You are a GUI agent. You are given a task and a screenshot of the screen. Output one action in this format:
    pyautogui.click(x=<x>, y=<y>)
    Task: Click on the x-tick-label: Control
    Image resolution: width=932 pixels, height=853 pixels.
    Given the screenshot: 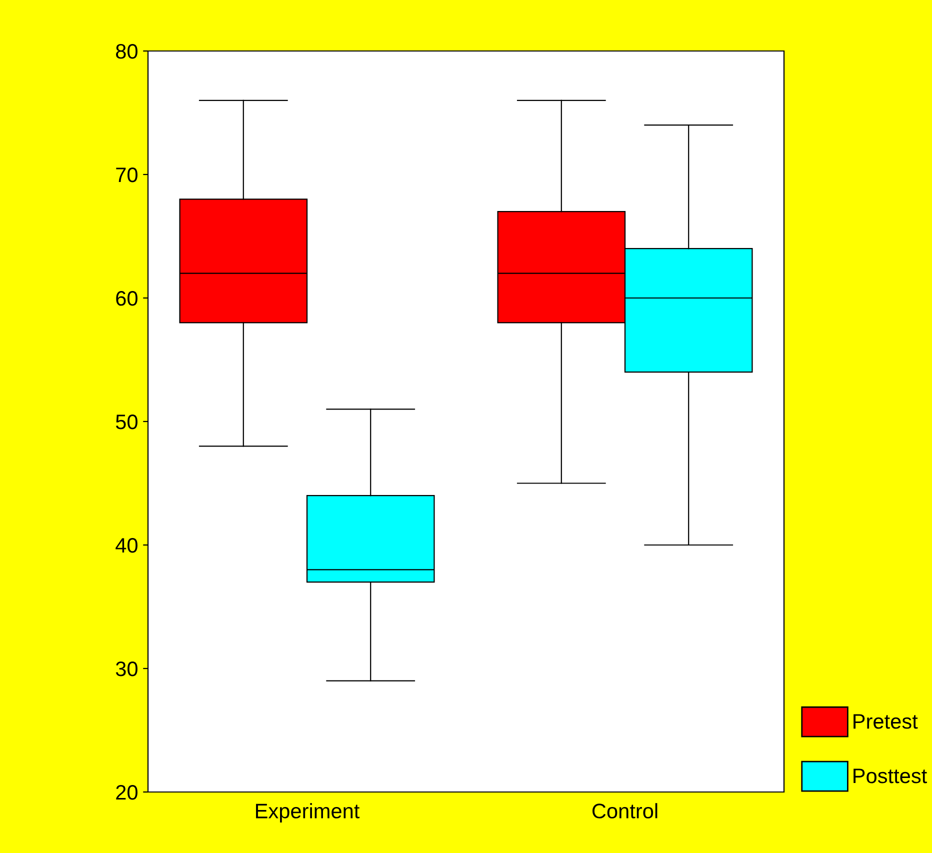 What is the action you would take?
    pyautogui.click(x=625, y=810)
    